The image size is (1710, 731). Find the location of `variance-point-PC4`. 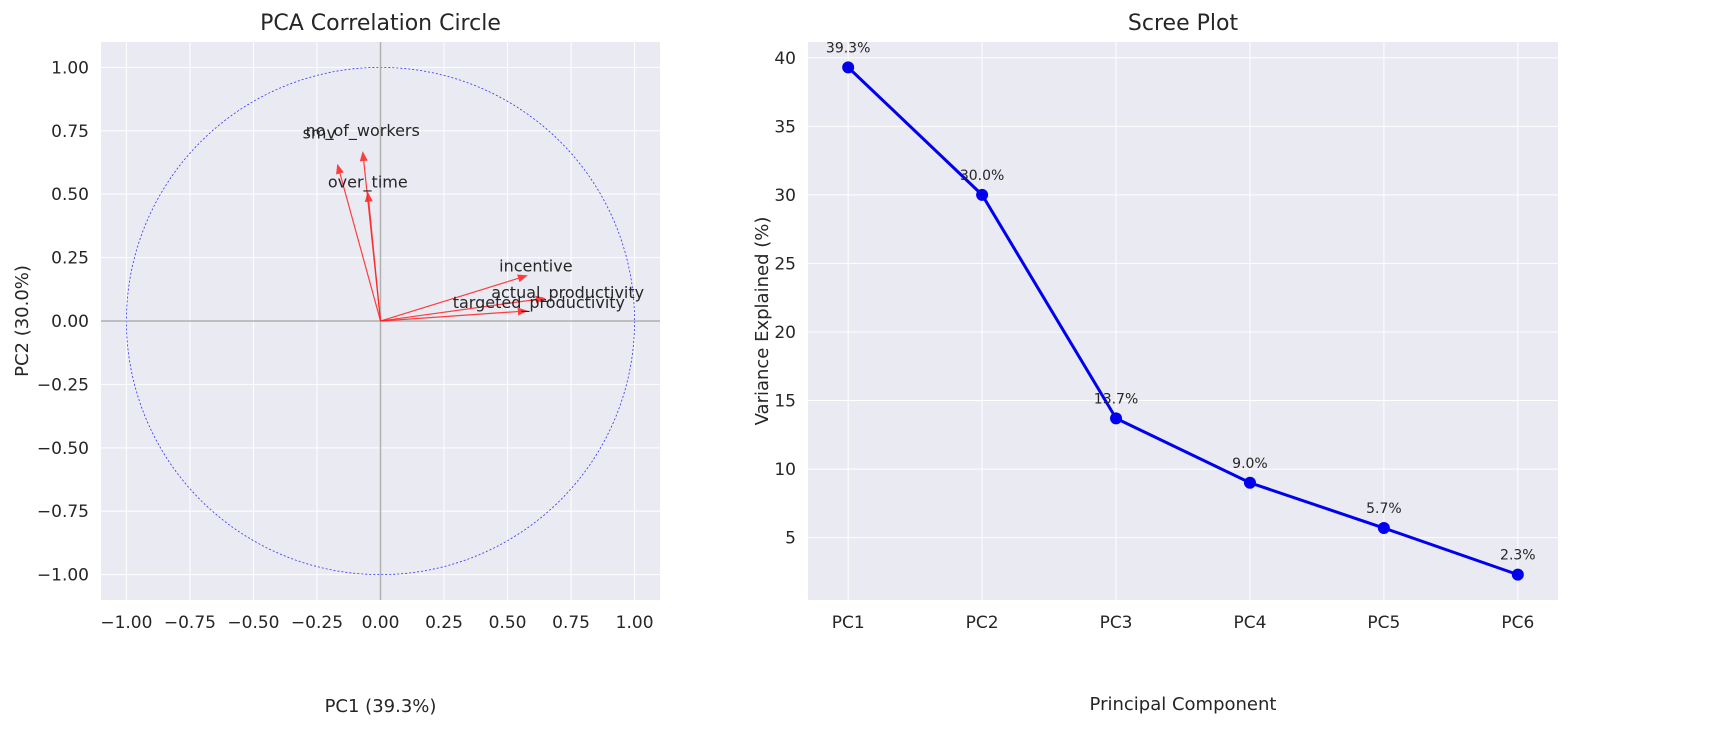

variance-point-PC4 is located at coordinates (1249, 482).